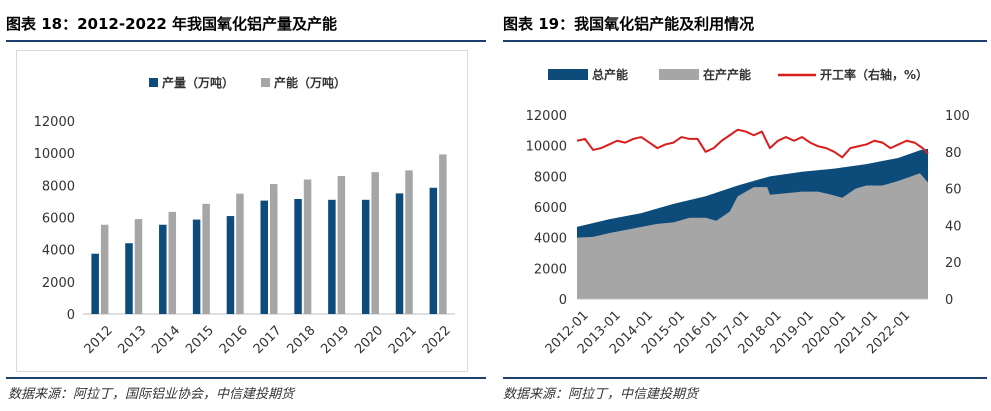 The image size is (991, 411). I want to click on y-tick-label-3: 6000, so click(58, 219).